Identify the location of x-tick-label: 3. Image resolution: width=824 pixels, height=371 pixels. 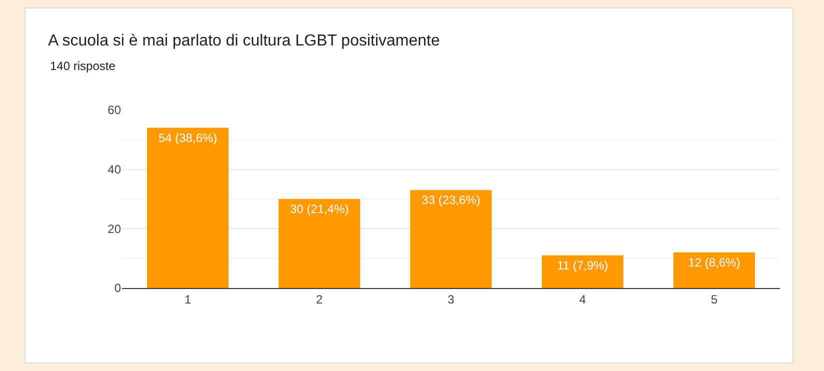
(451, 299).